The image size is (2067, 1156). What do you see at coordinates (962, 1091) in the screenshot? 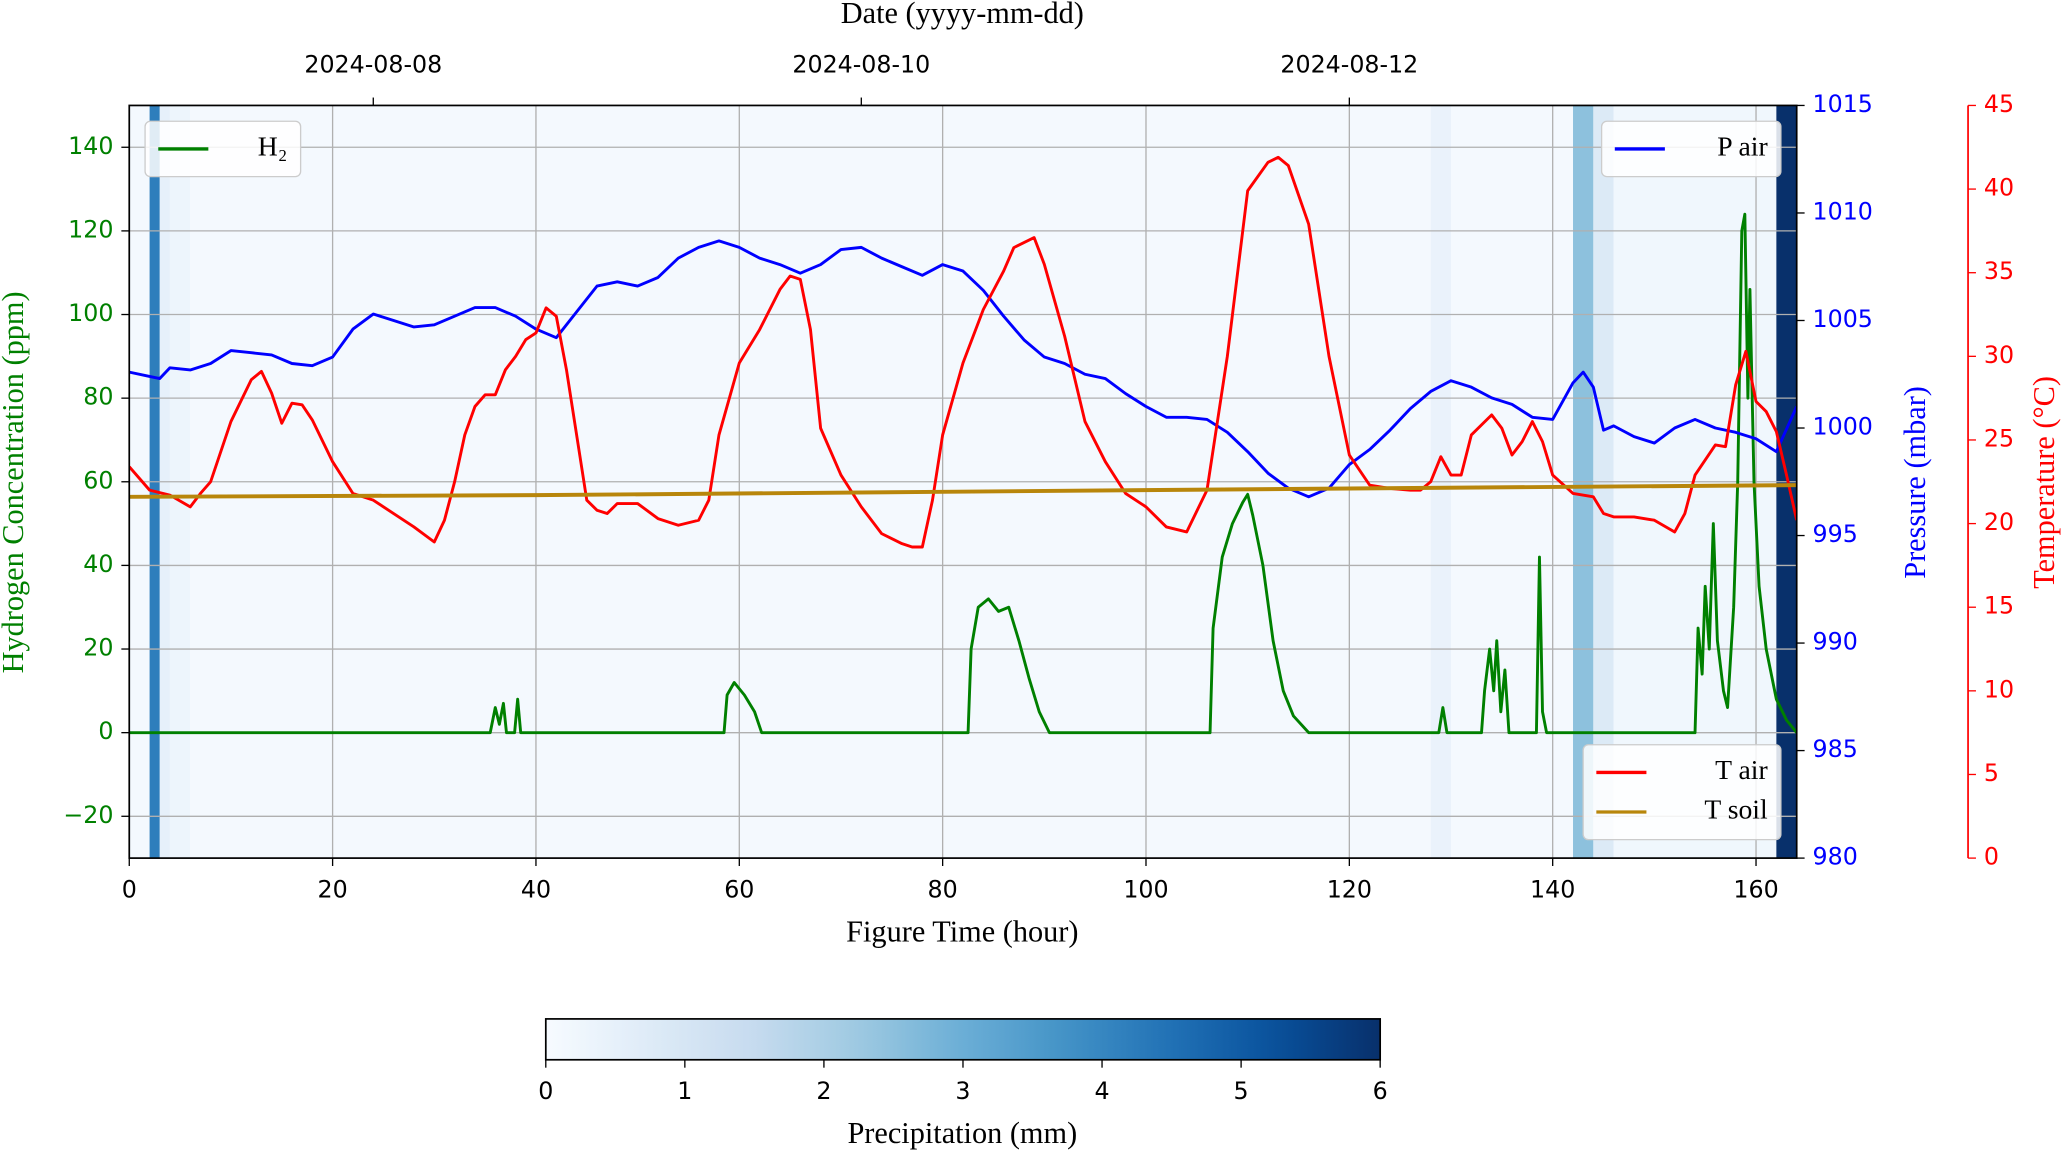
I see `colorbar-tick-label: 3` at bounding box center [962, 1091].